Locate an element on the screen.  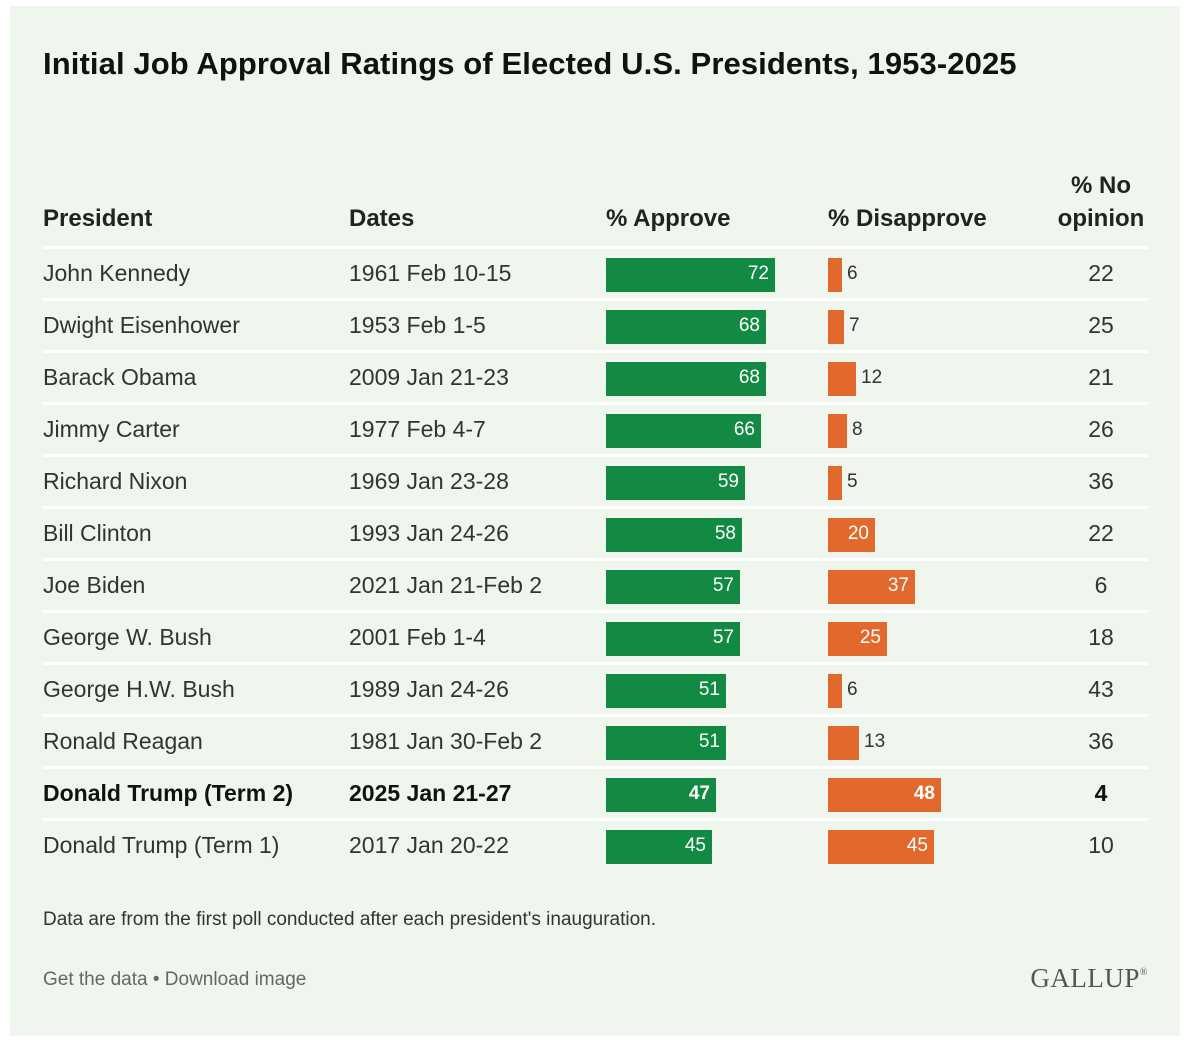
header-no-opinion-line1: % No is located at coordinates (1101, 185).